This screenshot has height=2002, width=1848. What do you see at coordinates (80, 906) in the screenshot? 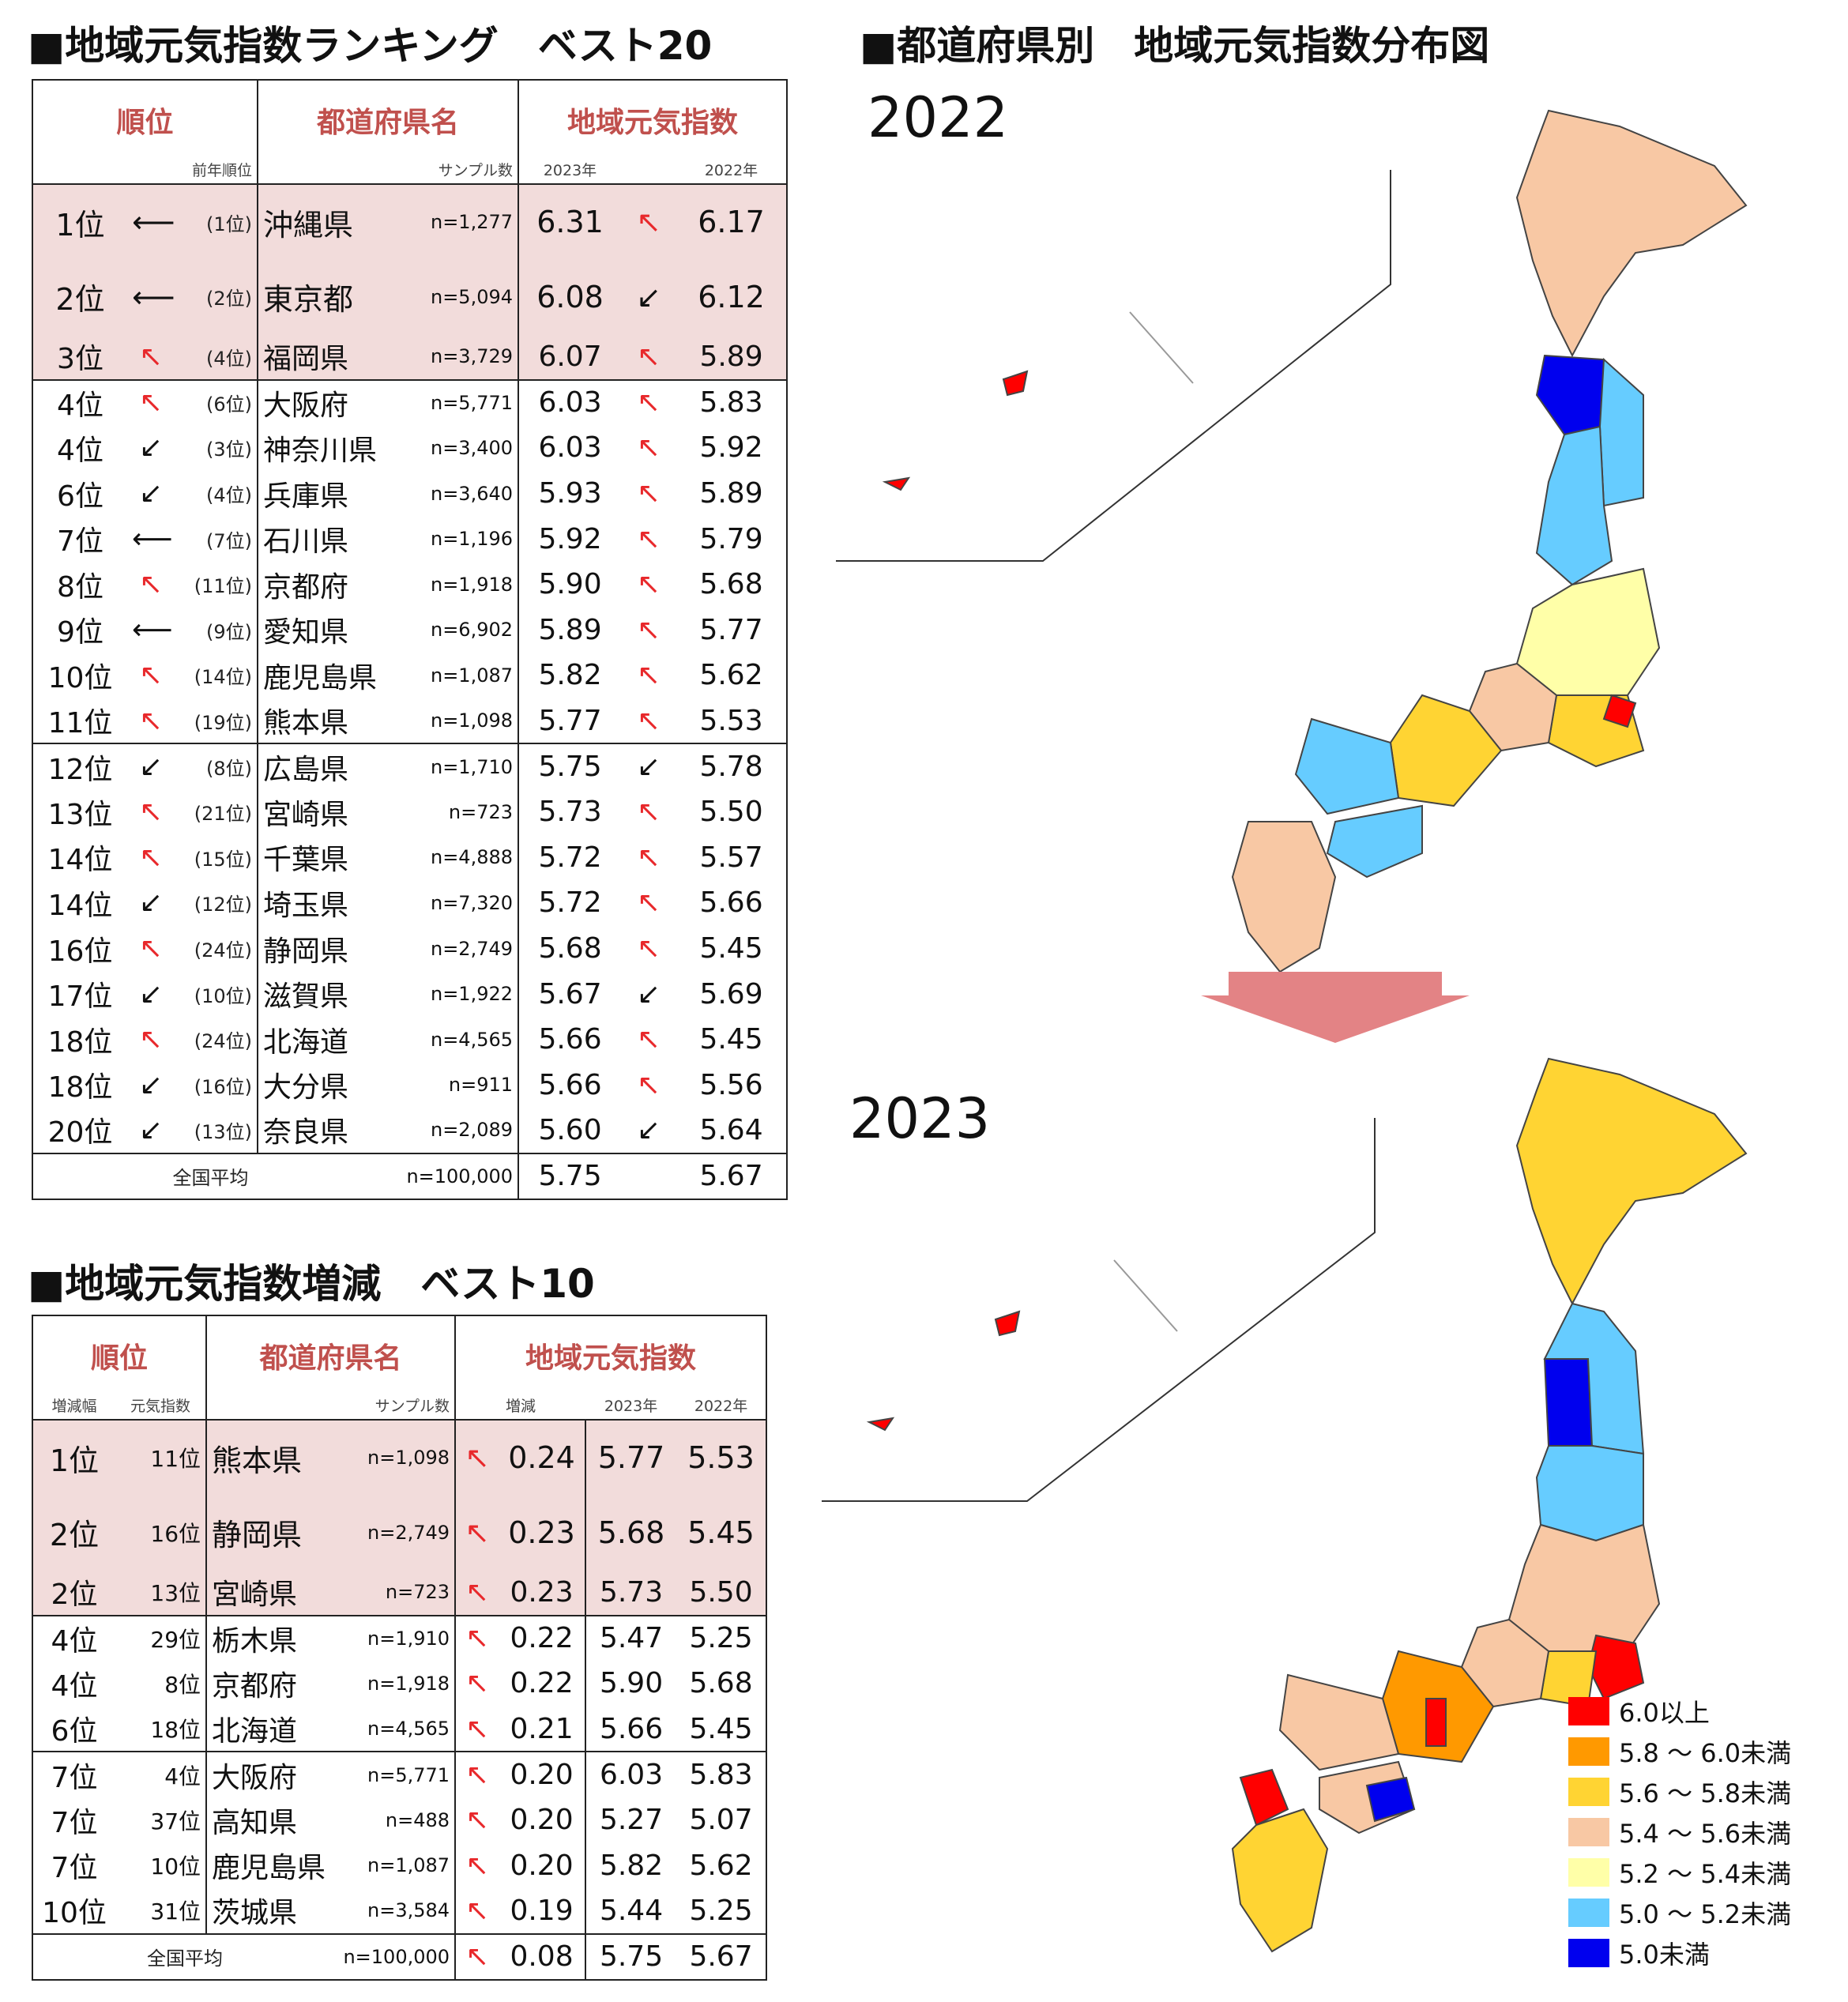
I see `rank: 14位` at bounding box center [80, 906].